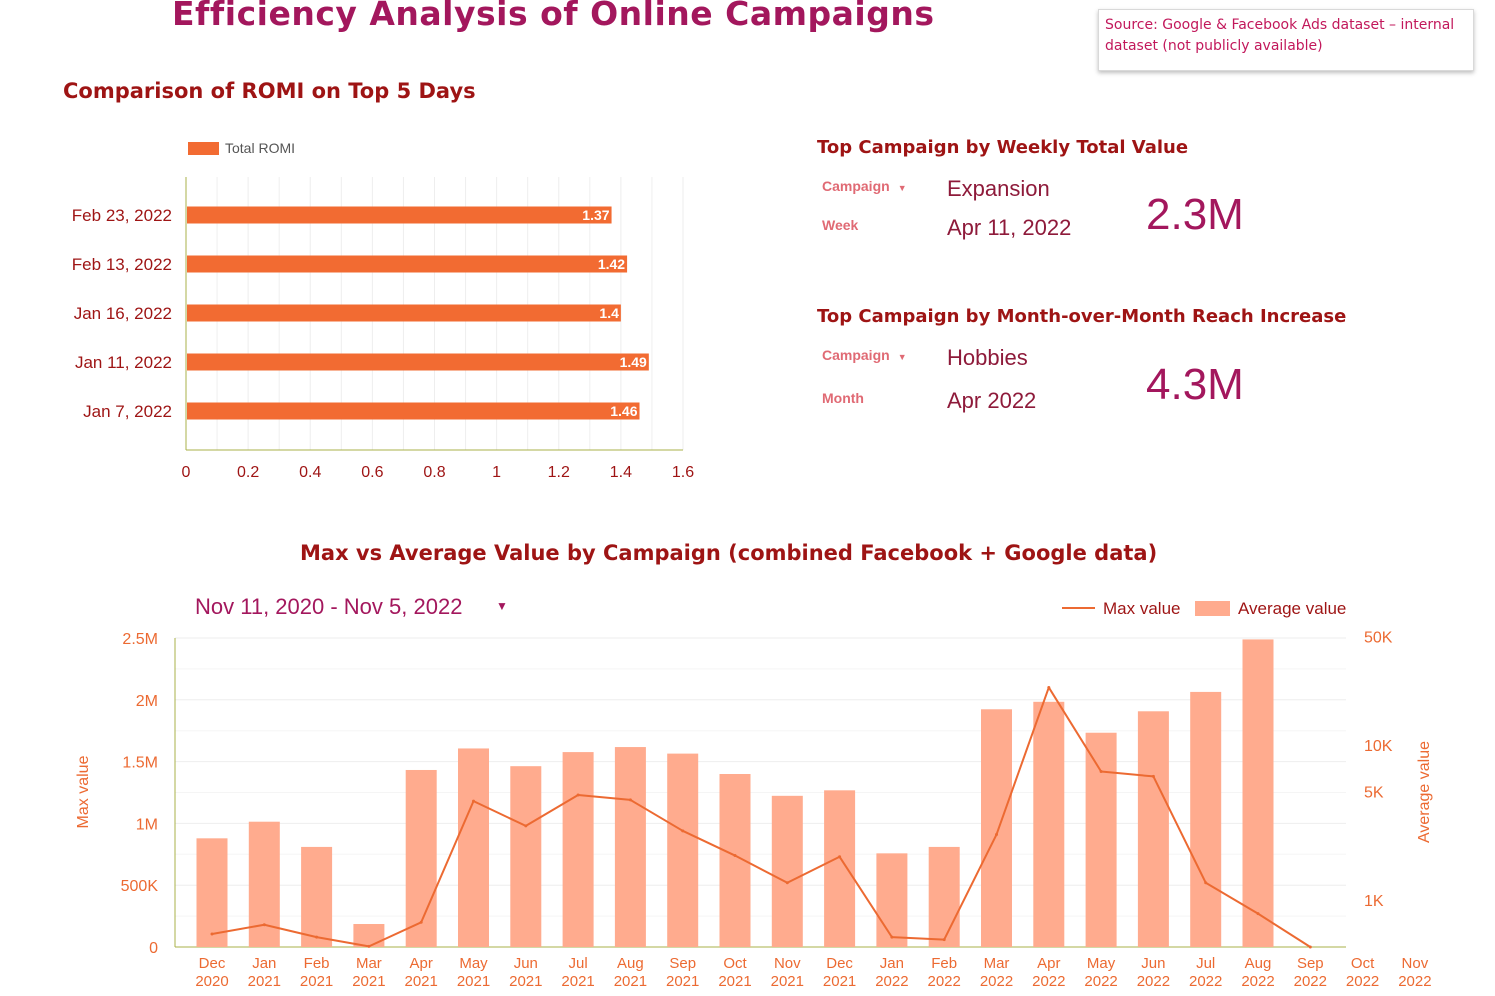 The height and width of the screenshot is (996, 1495). What do you see at coordinates (1003, 147) in the screenshot?
I see `kpi1-title: Top Campaign by Weekly Total Value` at bounding box center [1003, 147].